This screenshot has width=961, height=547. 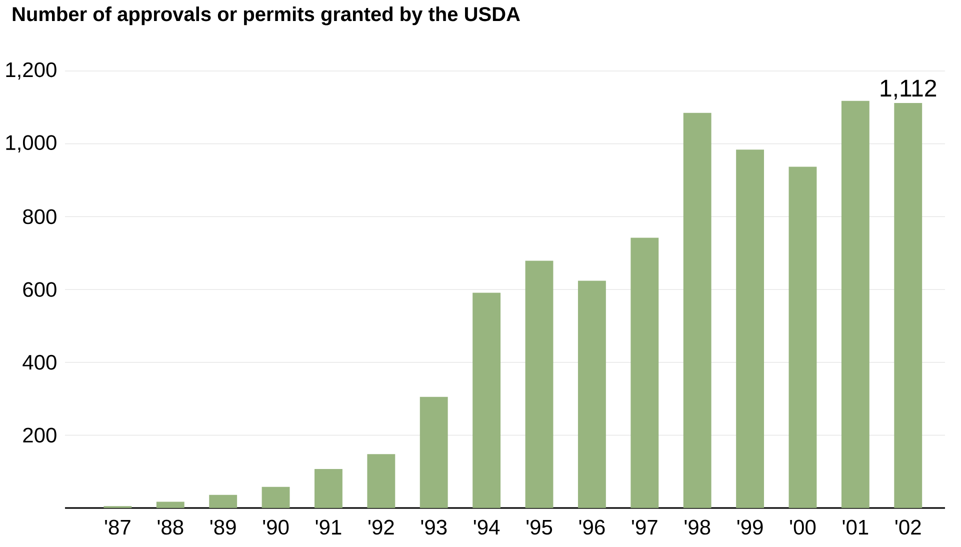 I want to click on x-tick-label: '90, so click(x=276, y=527).